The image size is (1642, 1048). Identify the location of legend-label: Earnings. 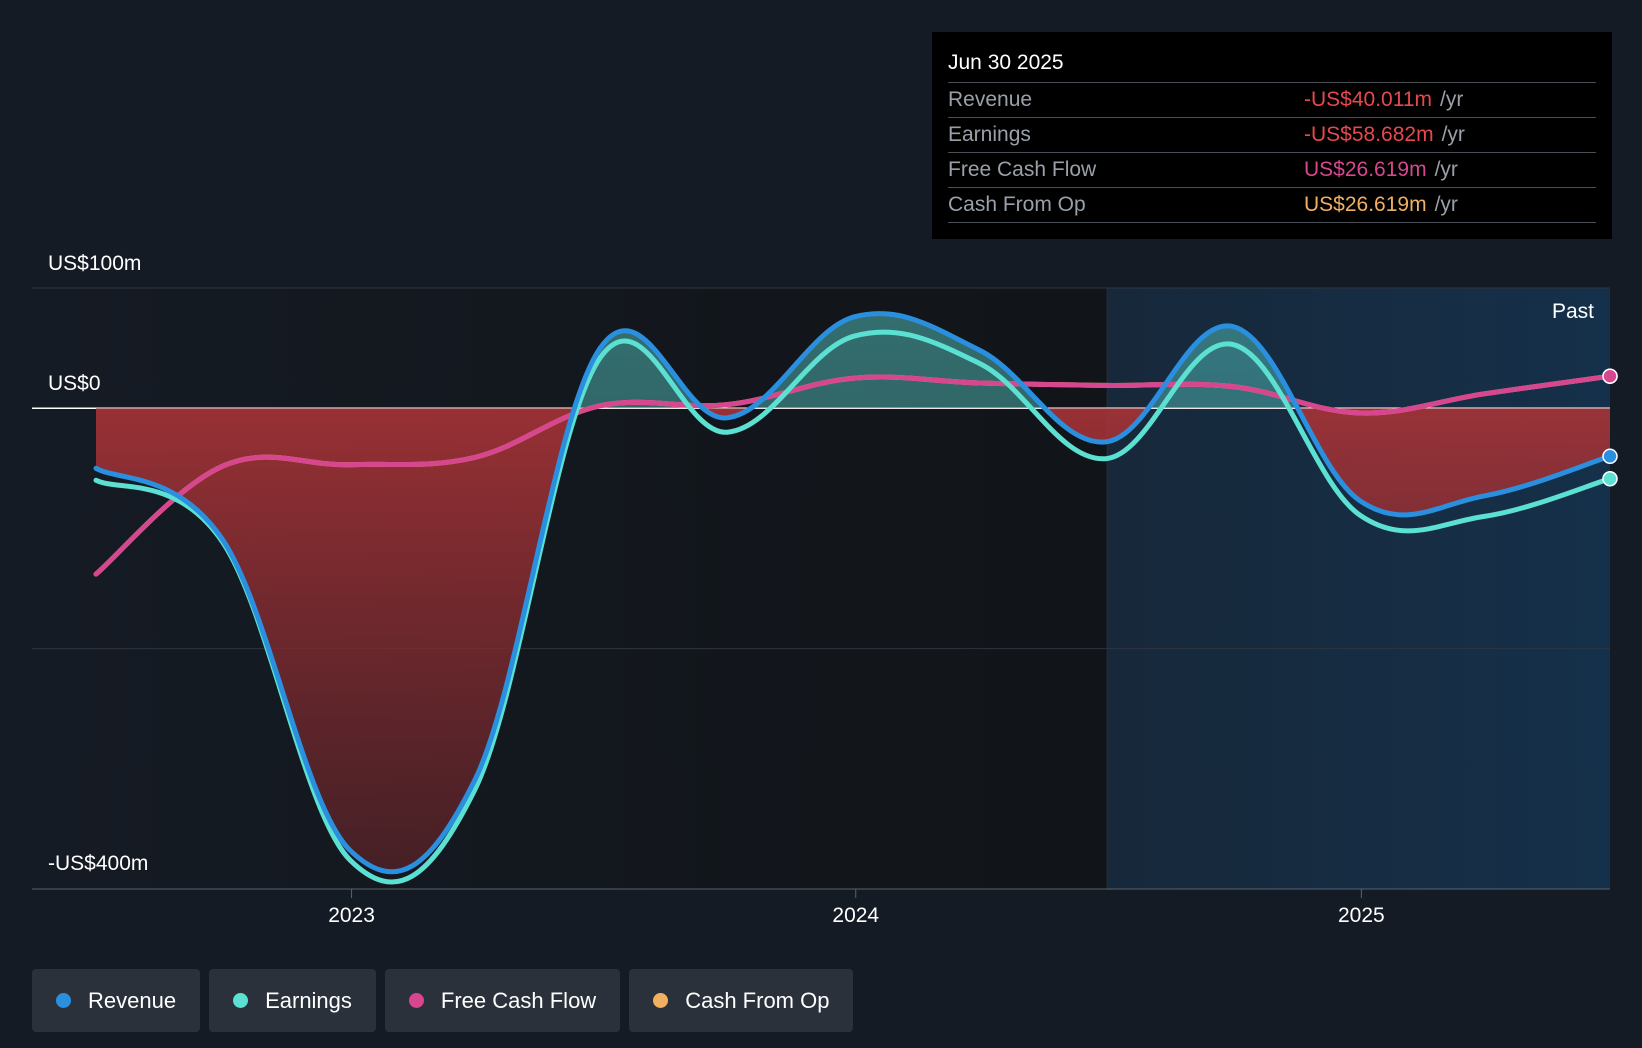
(308, 1000).